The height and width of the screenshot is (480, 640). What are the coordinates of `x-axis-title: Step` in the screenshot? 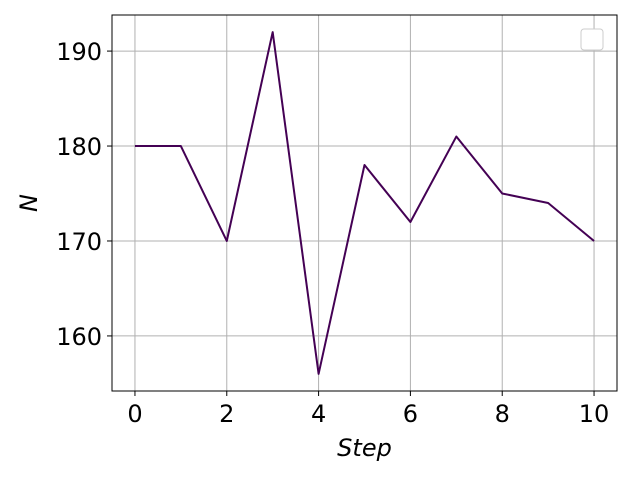 It's located at (364, 448).